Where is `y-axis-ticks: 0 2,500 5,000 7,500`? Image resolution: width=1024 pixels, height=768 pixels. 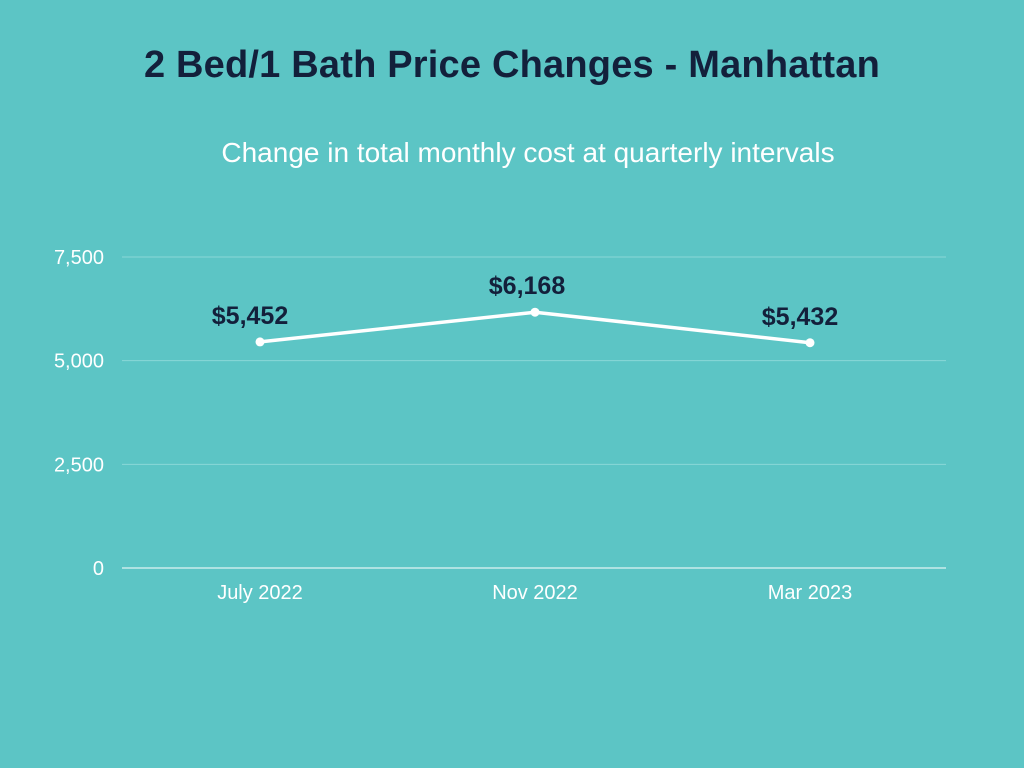 y-axis-ticks: 0 2,500 5,000 7,500 is located at coordinates (79, 413).